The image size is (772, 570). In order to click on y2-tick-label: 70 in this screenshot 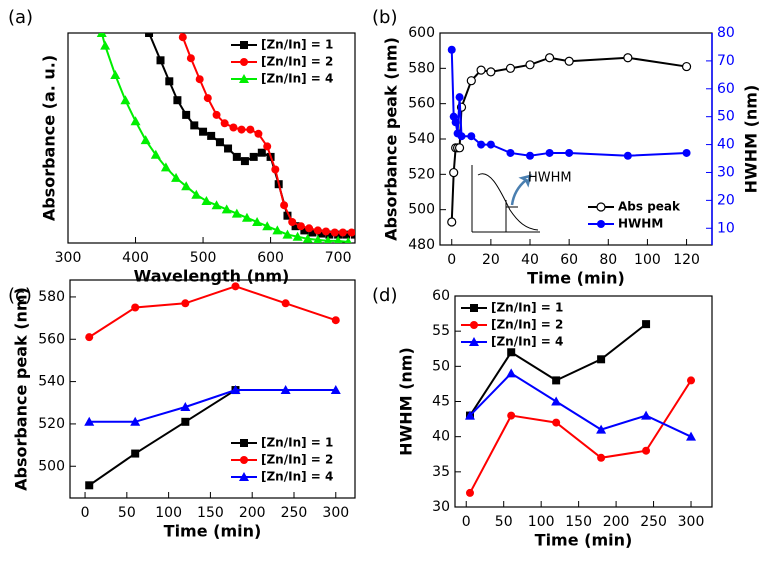, I will do `click(726, 61)`.